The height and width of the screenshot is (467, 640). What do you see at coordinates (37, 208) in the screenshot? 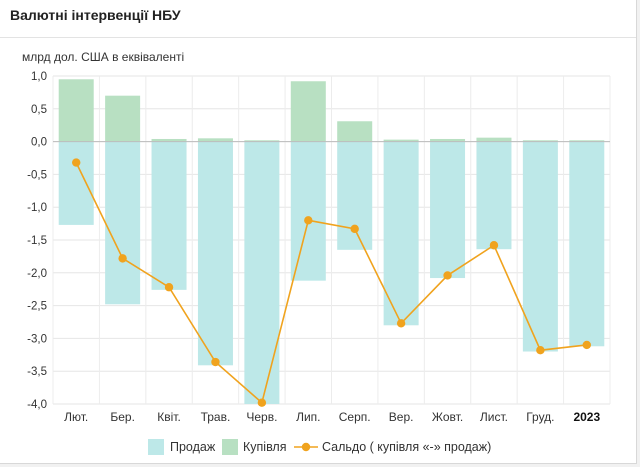
I see `y-tick-label: -1,0` at bounding box center [37, 208].